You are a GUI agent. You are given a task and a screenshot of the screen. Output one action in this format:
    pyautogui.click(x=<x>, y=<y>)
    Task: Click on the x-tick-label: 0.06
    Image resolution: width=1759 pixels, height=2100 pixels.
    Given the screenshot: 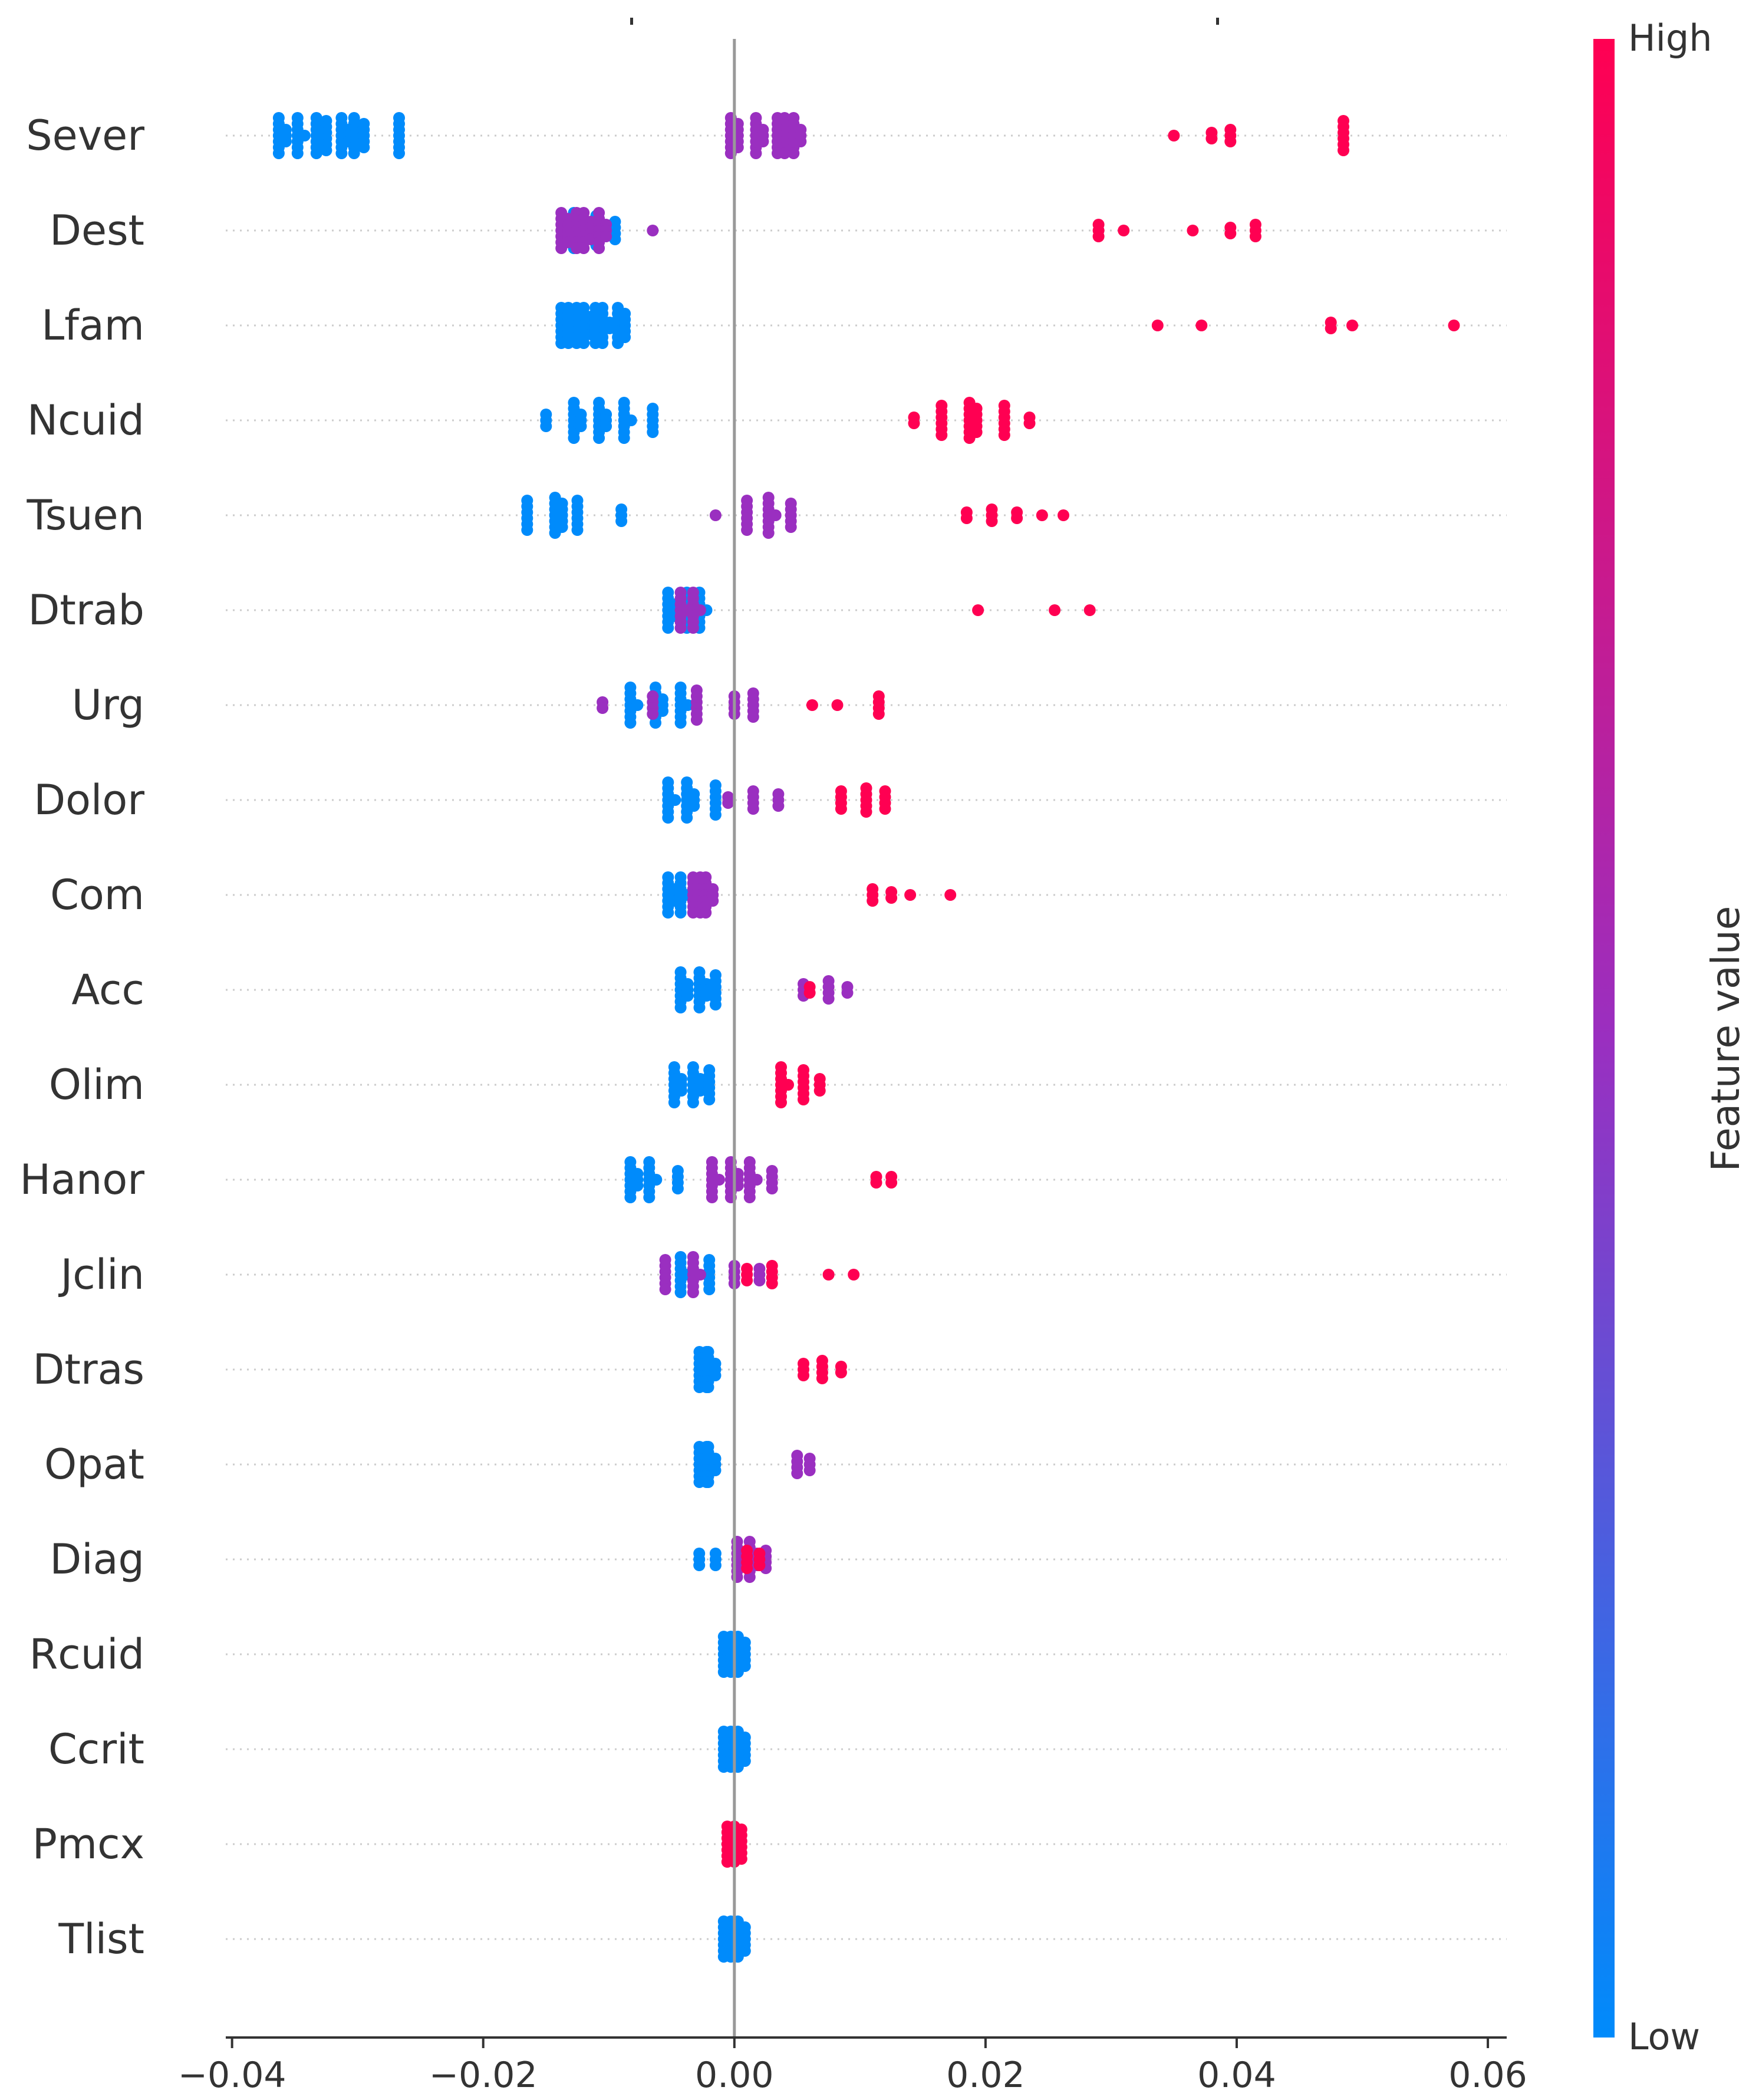 What is the action you would take?
    pyautogui.click(x=1487, y=2076)
    